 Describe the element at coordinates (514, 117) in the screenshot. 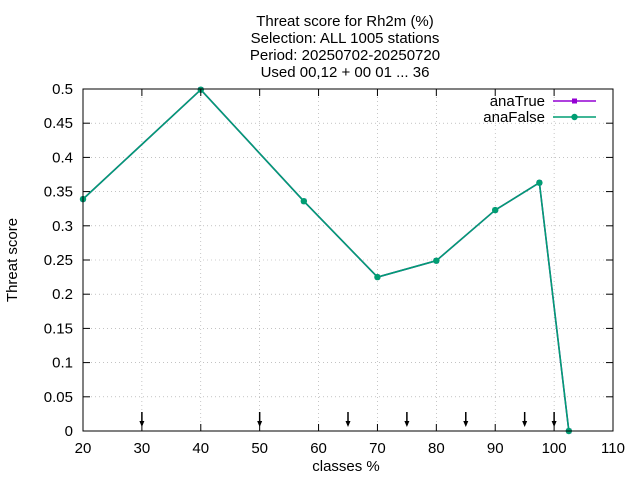

I see `legend-label: anaFalse` at that location.